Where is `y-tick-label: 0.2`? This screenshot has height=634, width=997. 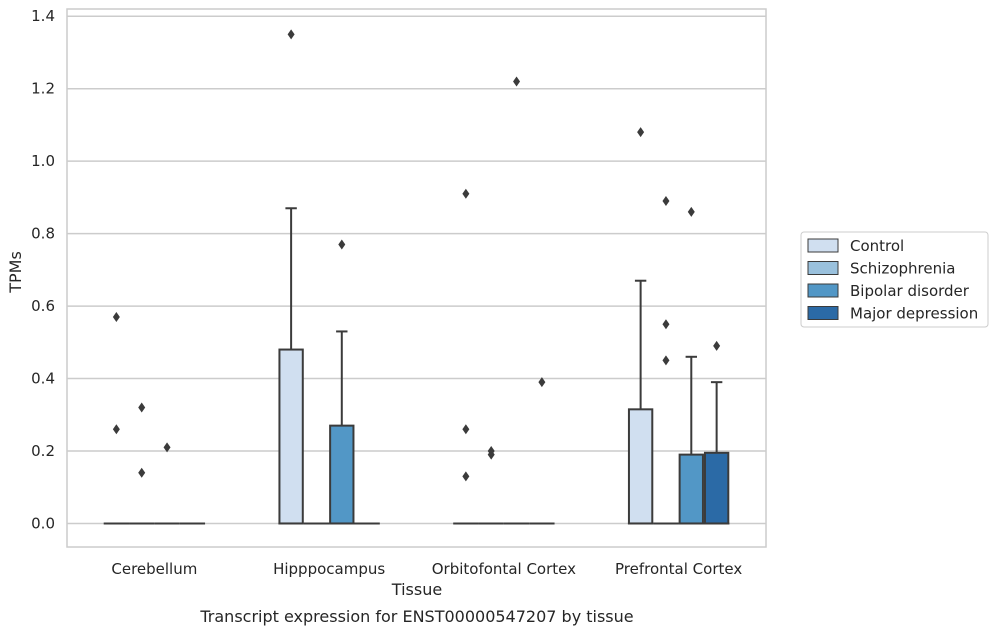 y-tick-label: 0.2 is located at coordinates (43, 451).